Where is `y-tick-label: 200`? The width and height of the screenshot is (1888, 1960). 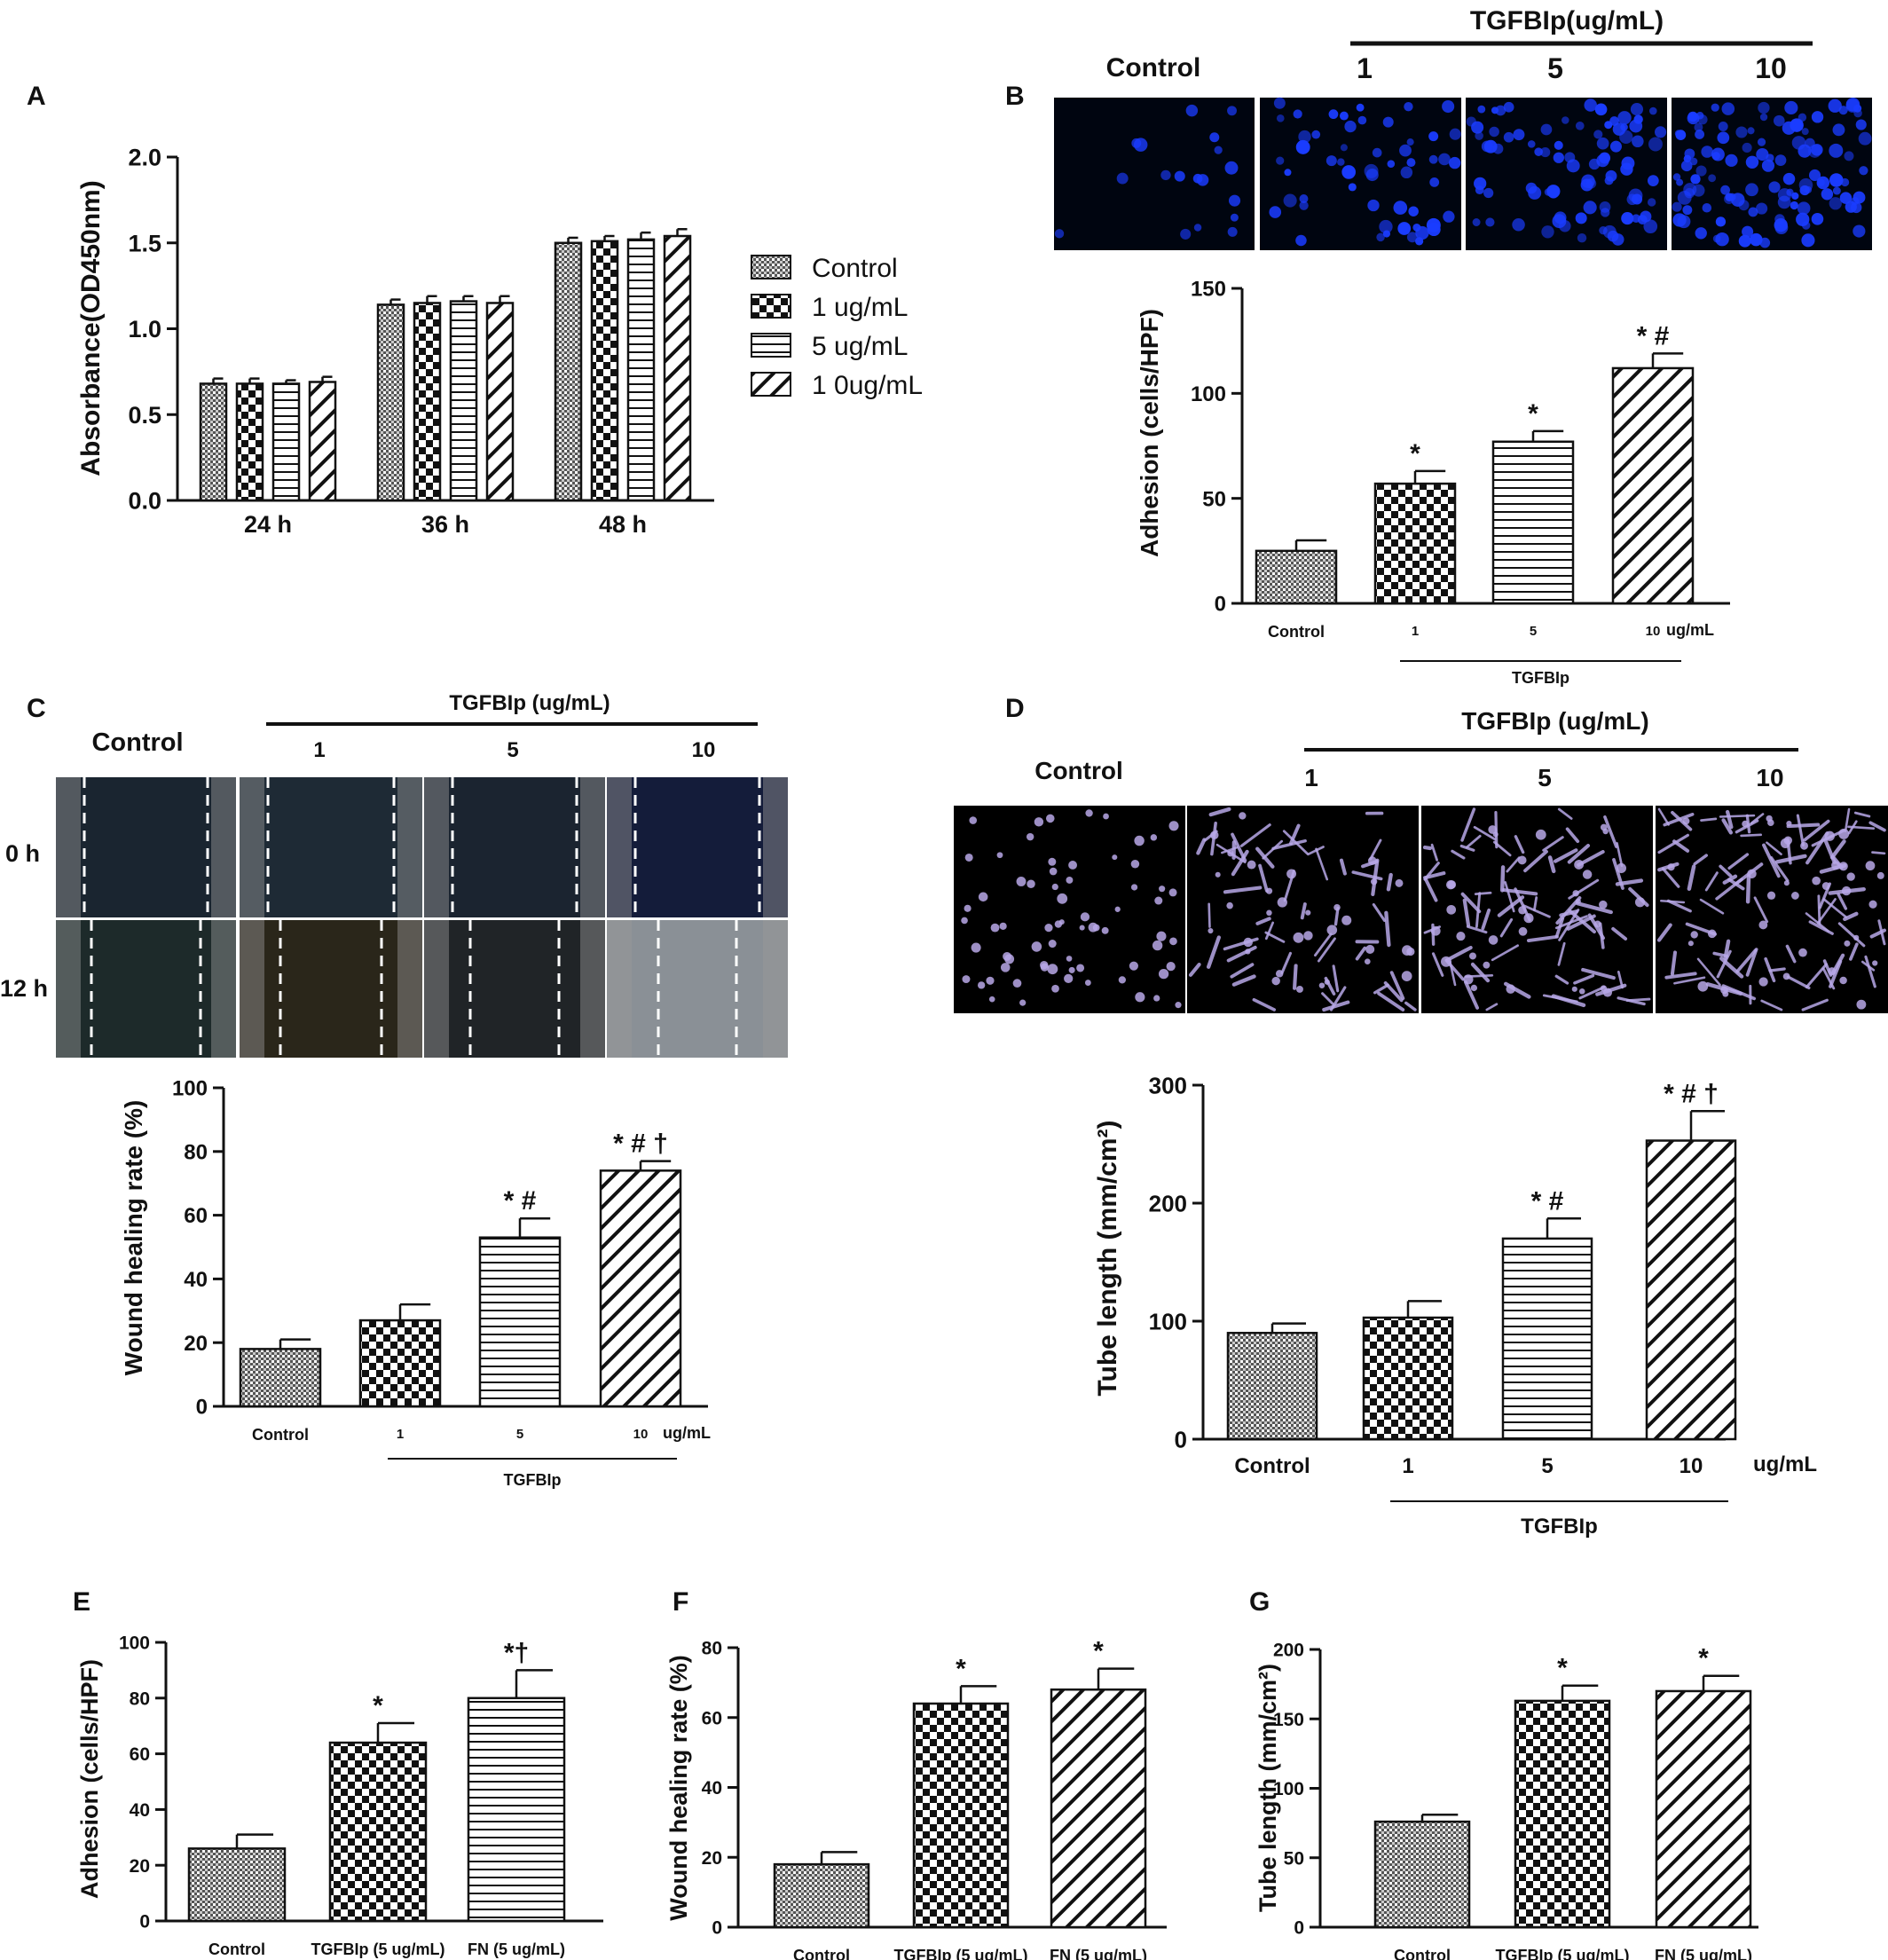 y-tick-label: 200 is located at coordinates (1168, 1203).